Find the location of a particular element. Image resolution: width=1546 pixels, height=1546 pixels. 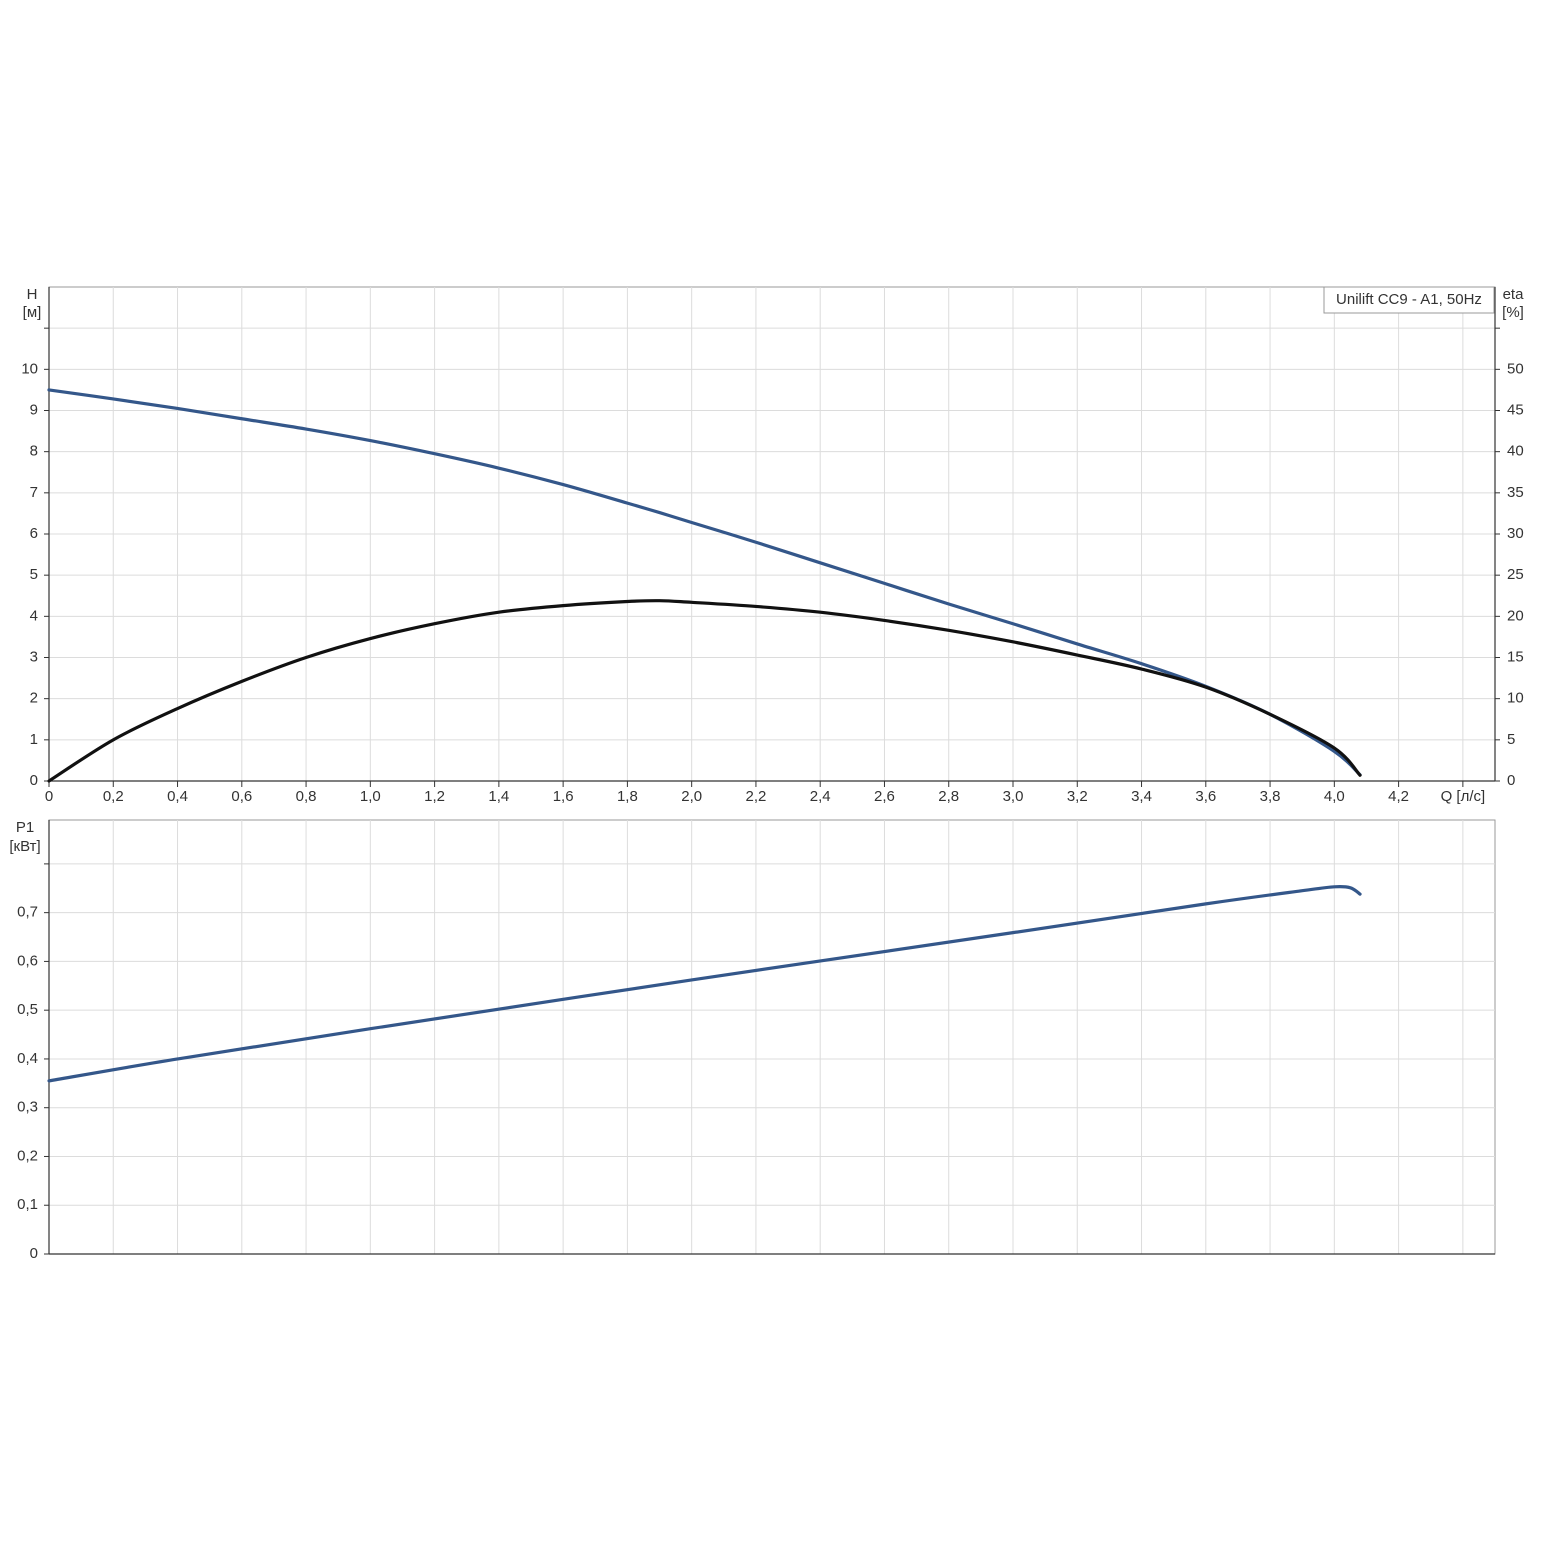

x-tick-label: 1,4 is located at coordinates (498, 796).